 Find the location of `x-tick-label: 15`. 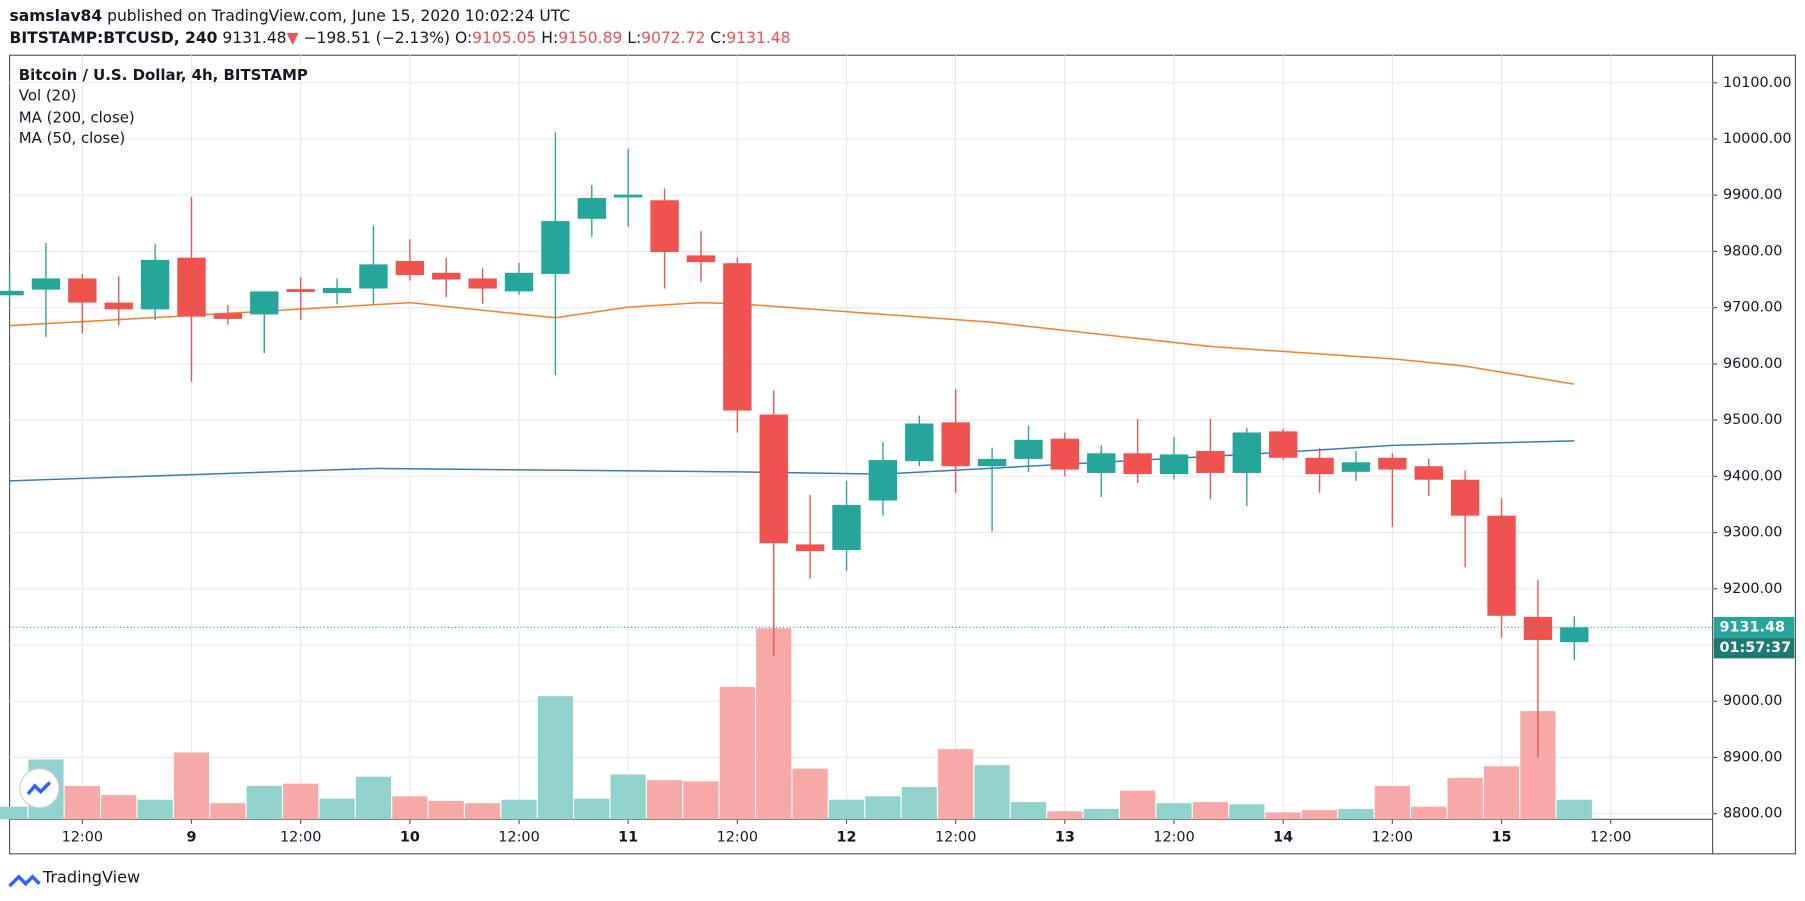

x-tick-label: 15 is located at coordinates (1502, 838).